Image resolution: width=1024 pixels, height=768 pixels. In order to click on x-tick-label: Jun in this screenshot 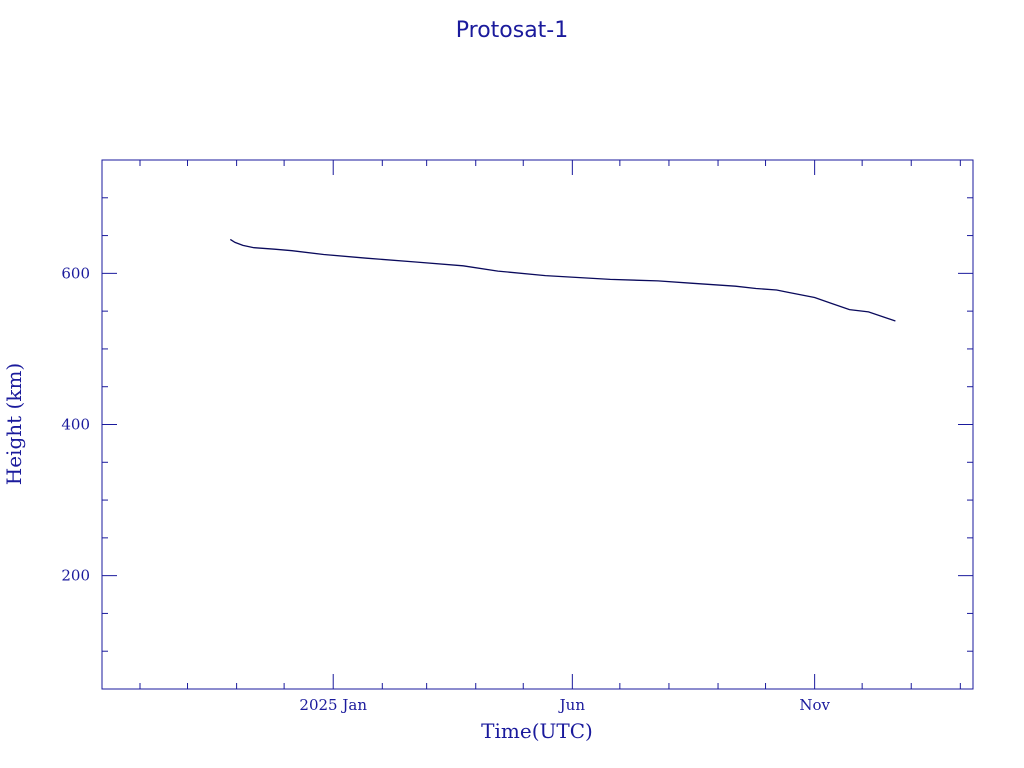, I will do `click(572, 705)`.